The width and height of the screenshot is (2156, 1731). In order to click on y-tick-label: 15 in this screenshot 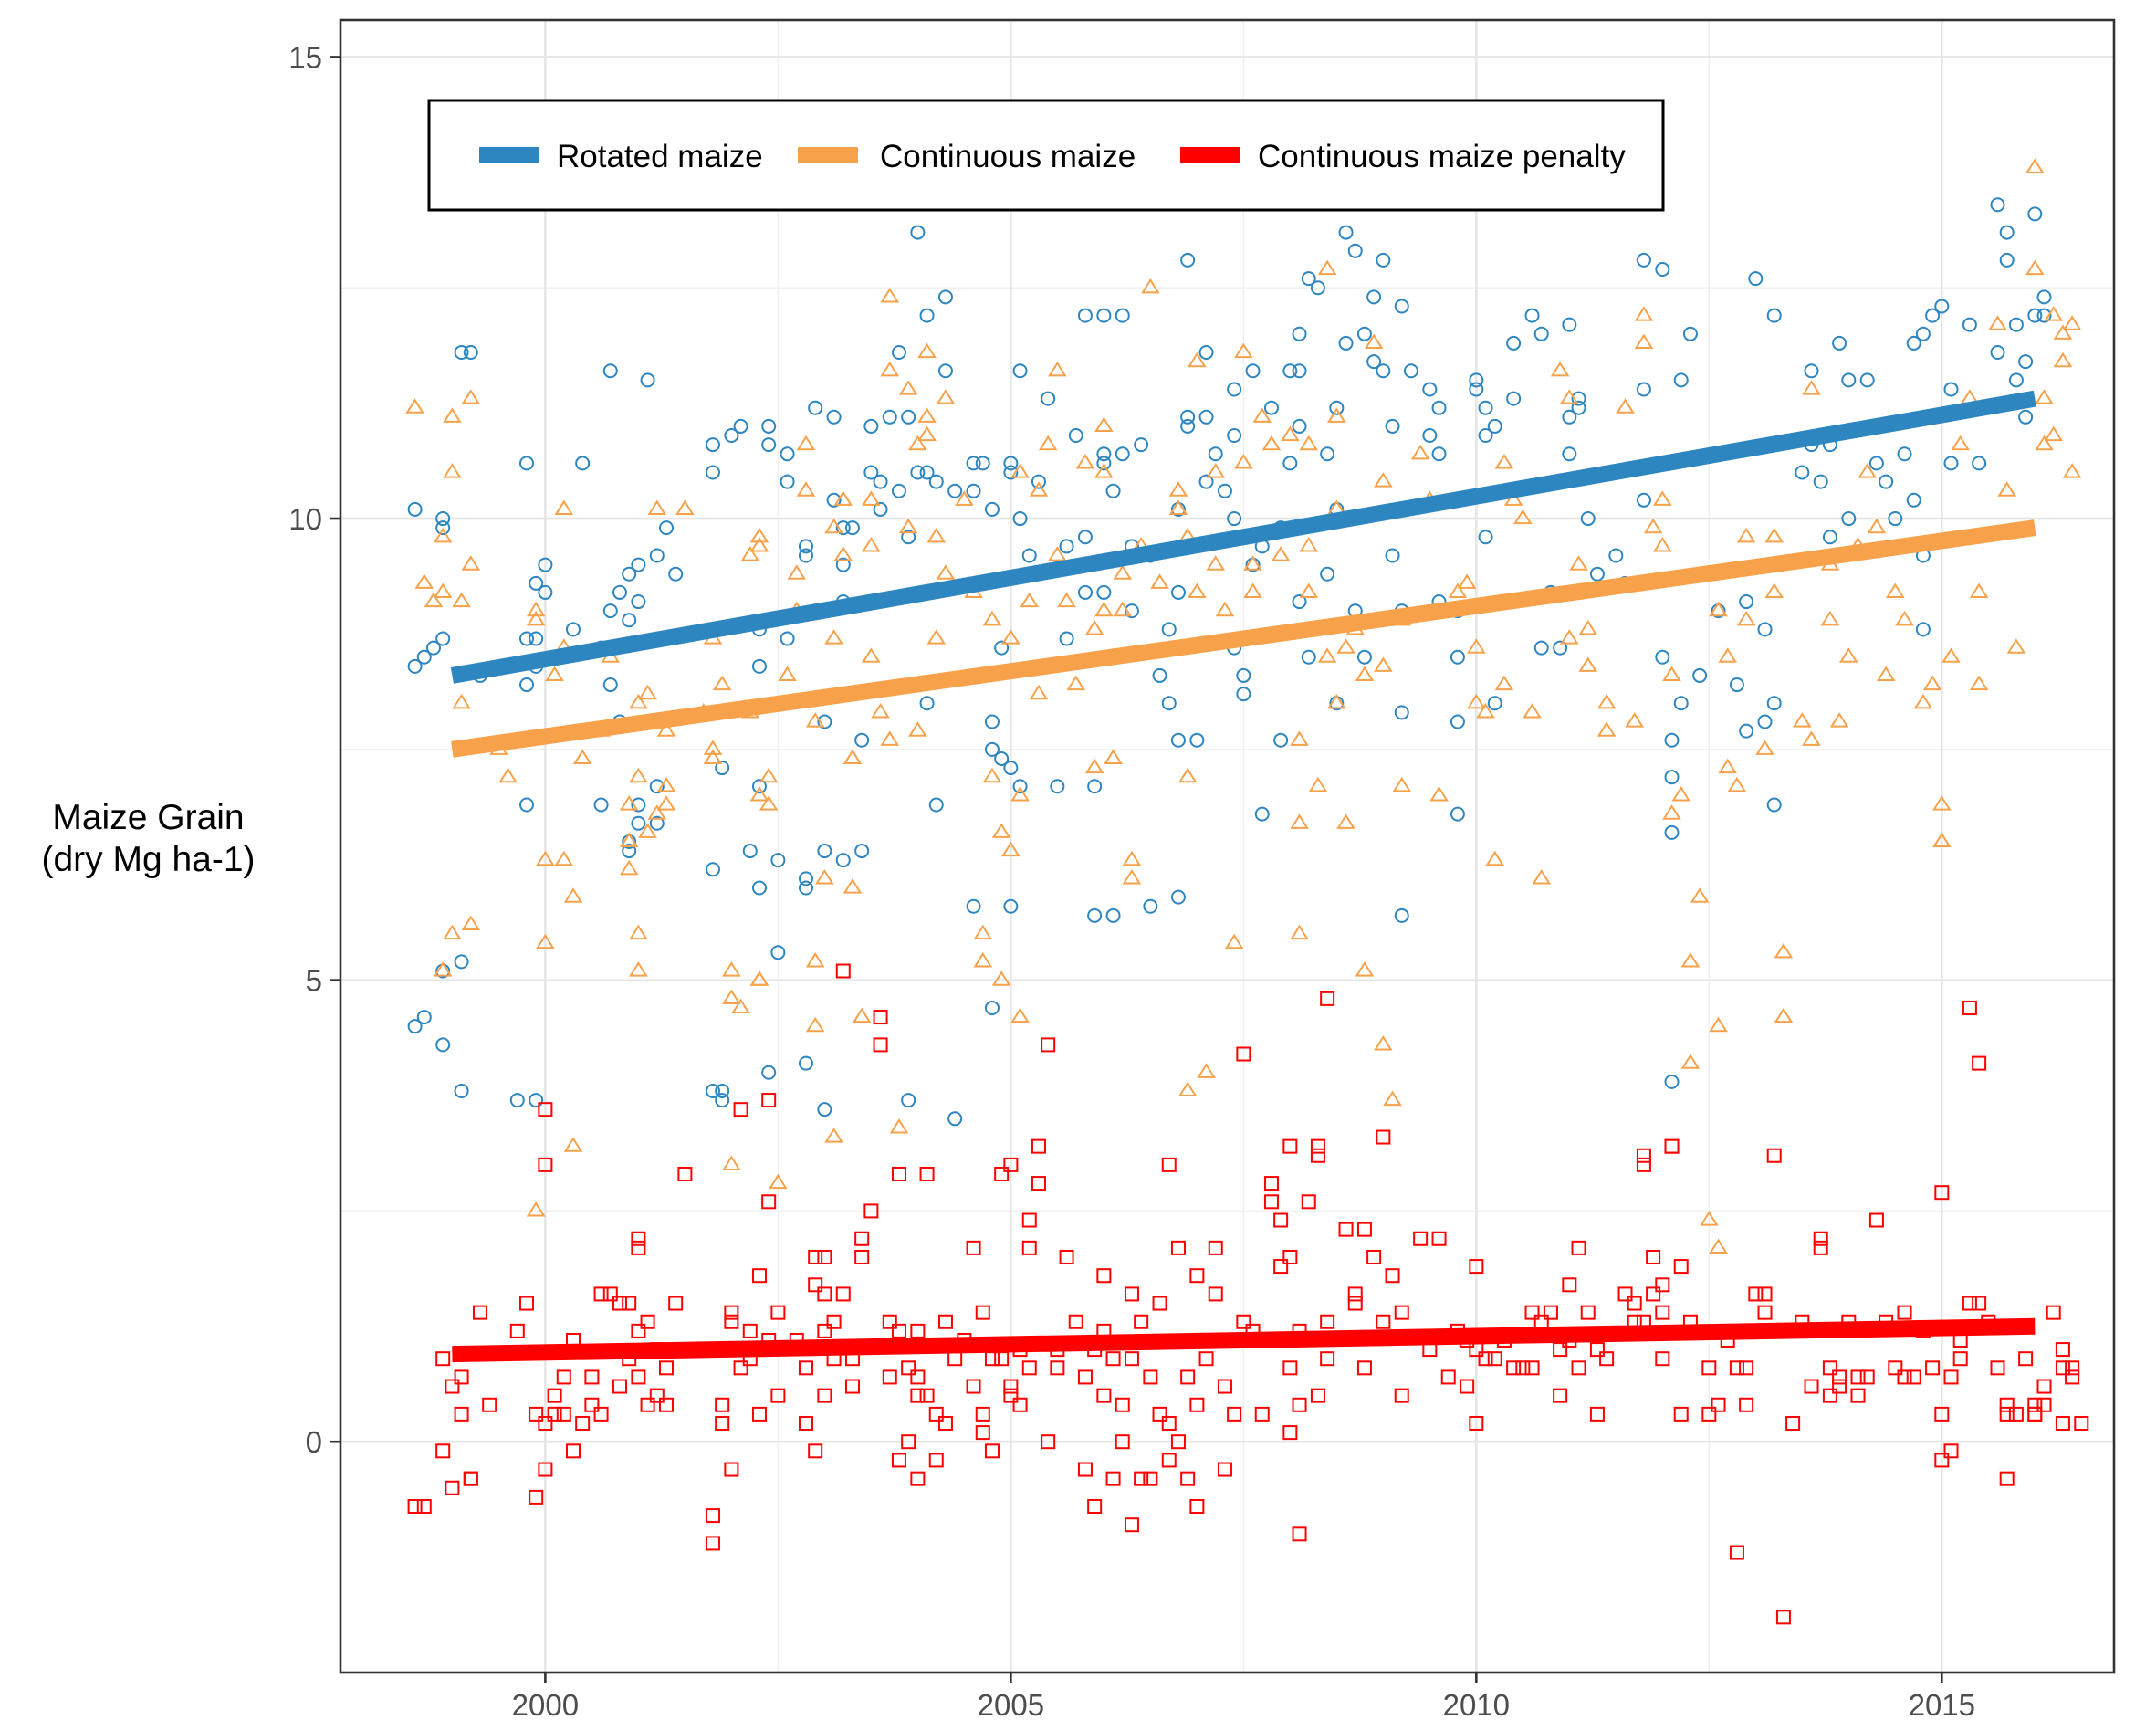, I will do `click(305, 57)`.